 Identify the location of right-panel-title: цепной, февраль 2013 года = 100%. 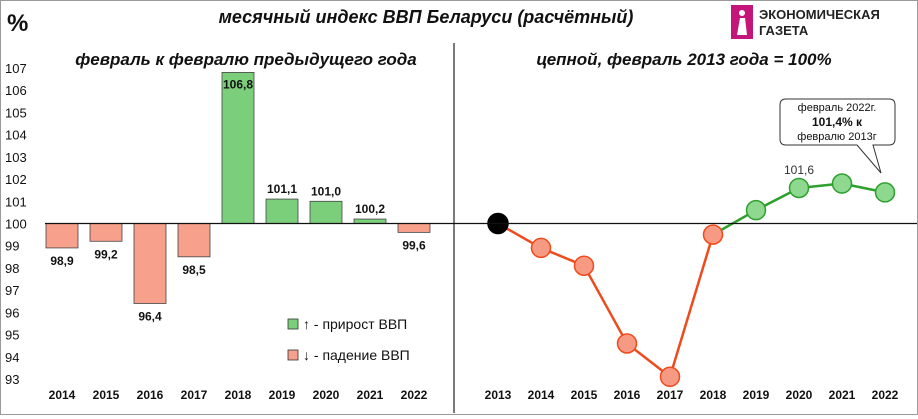
(683, 59).